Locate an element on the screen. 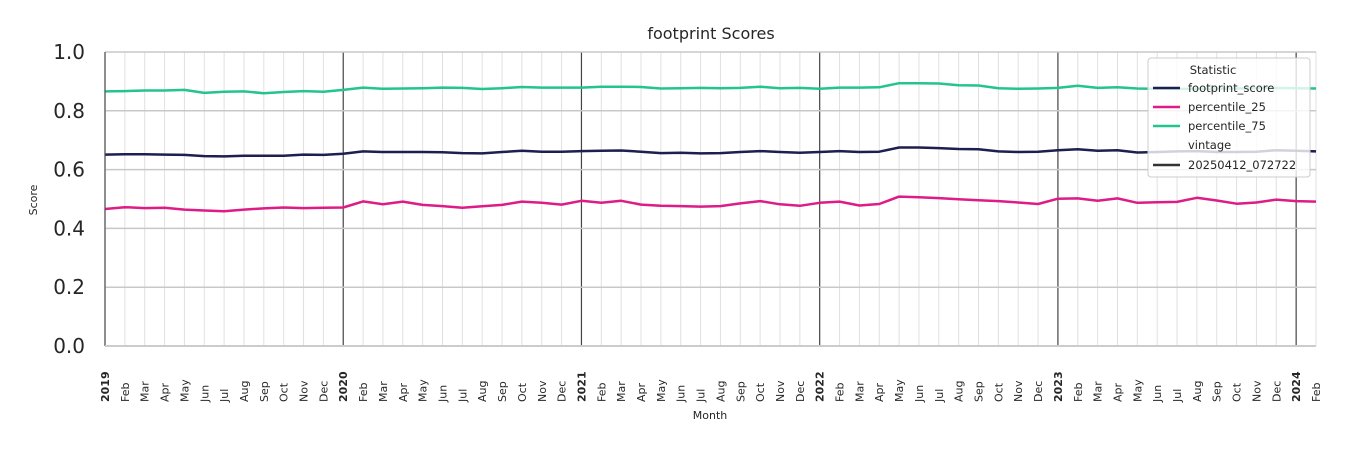 This screenshot has height=454, width=1350. y-axis-label: Score is located at coordinates (33, 199).